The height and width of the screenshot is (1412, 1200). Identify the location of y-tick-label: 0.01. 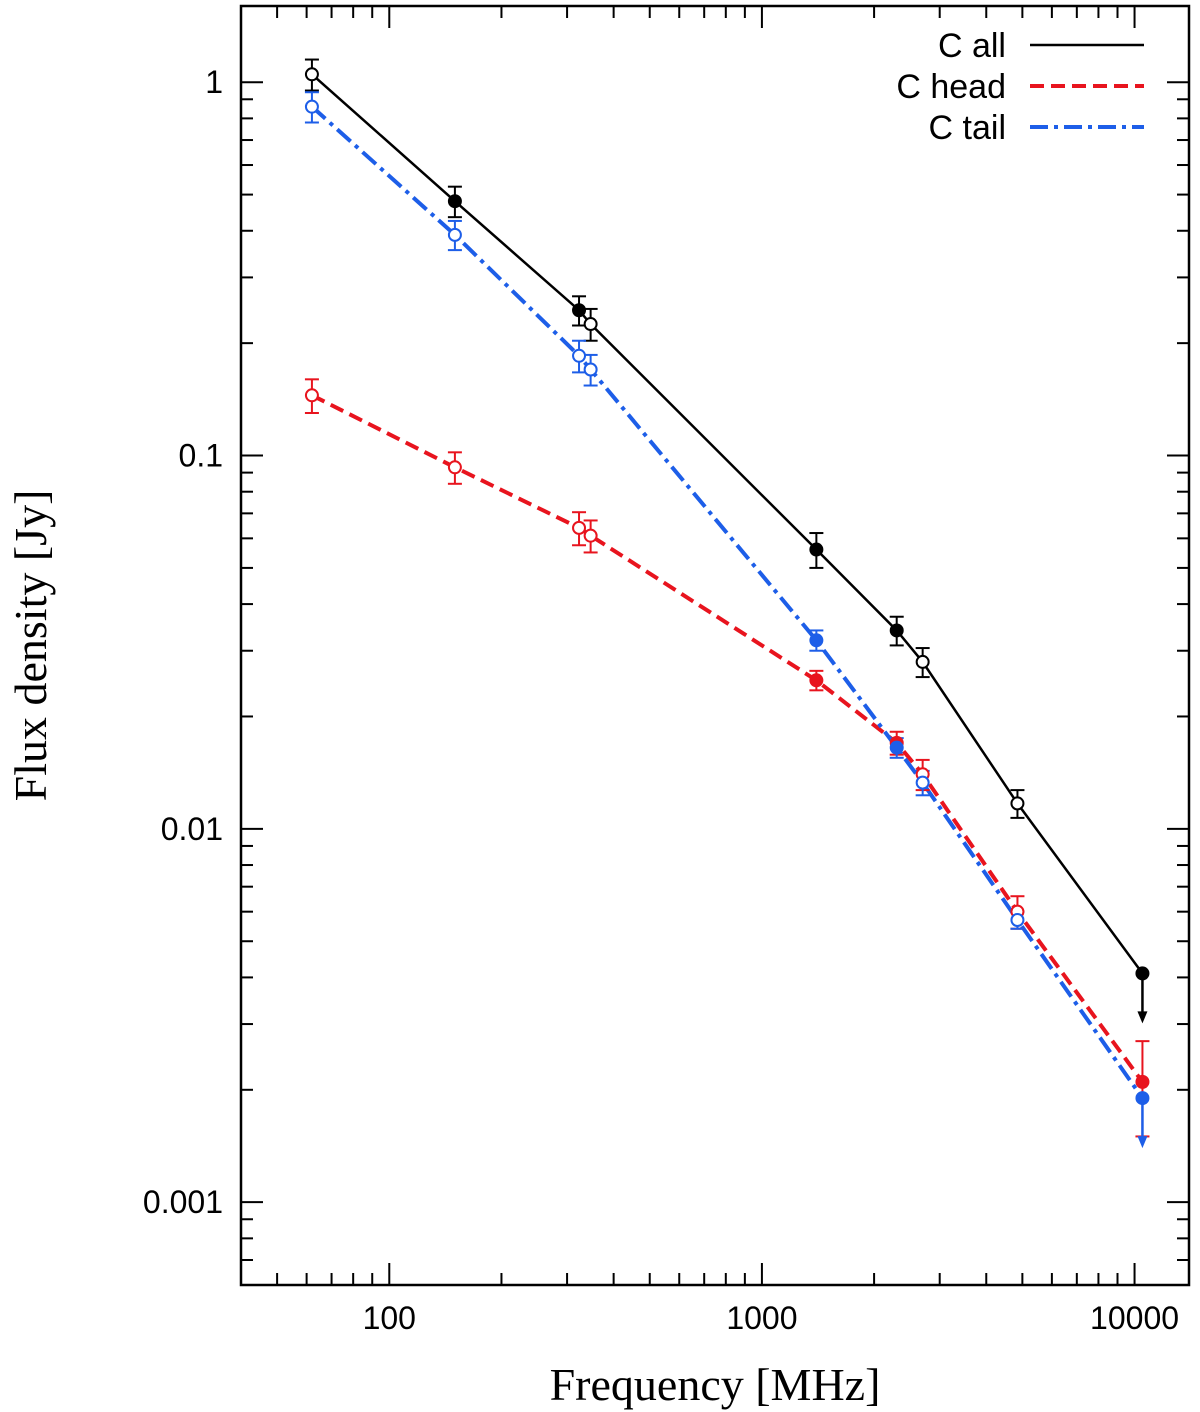
(192, 829).